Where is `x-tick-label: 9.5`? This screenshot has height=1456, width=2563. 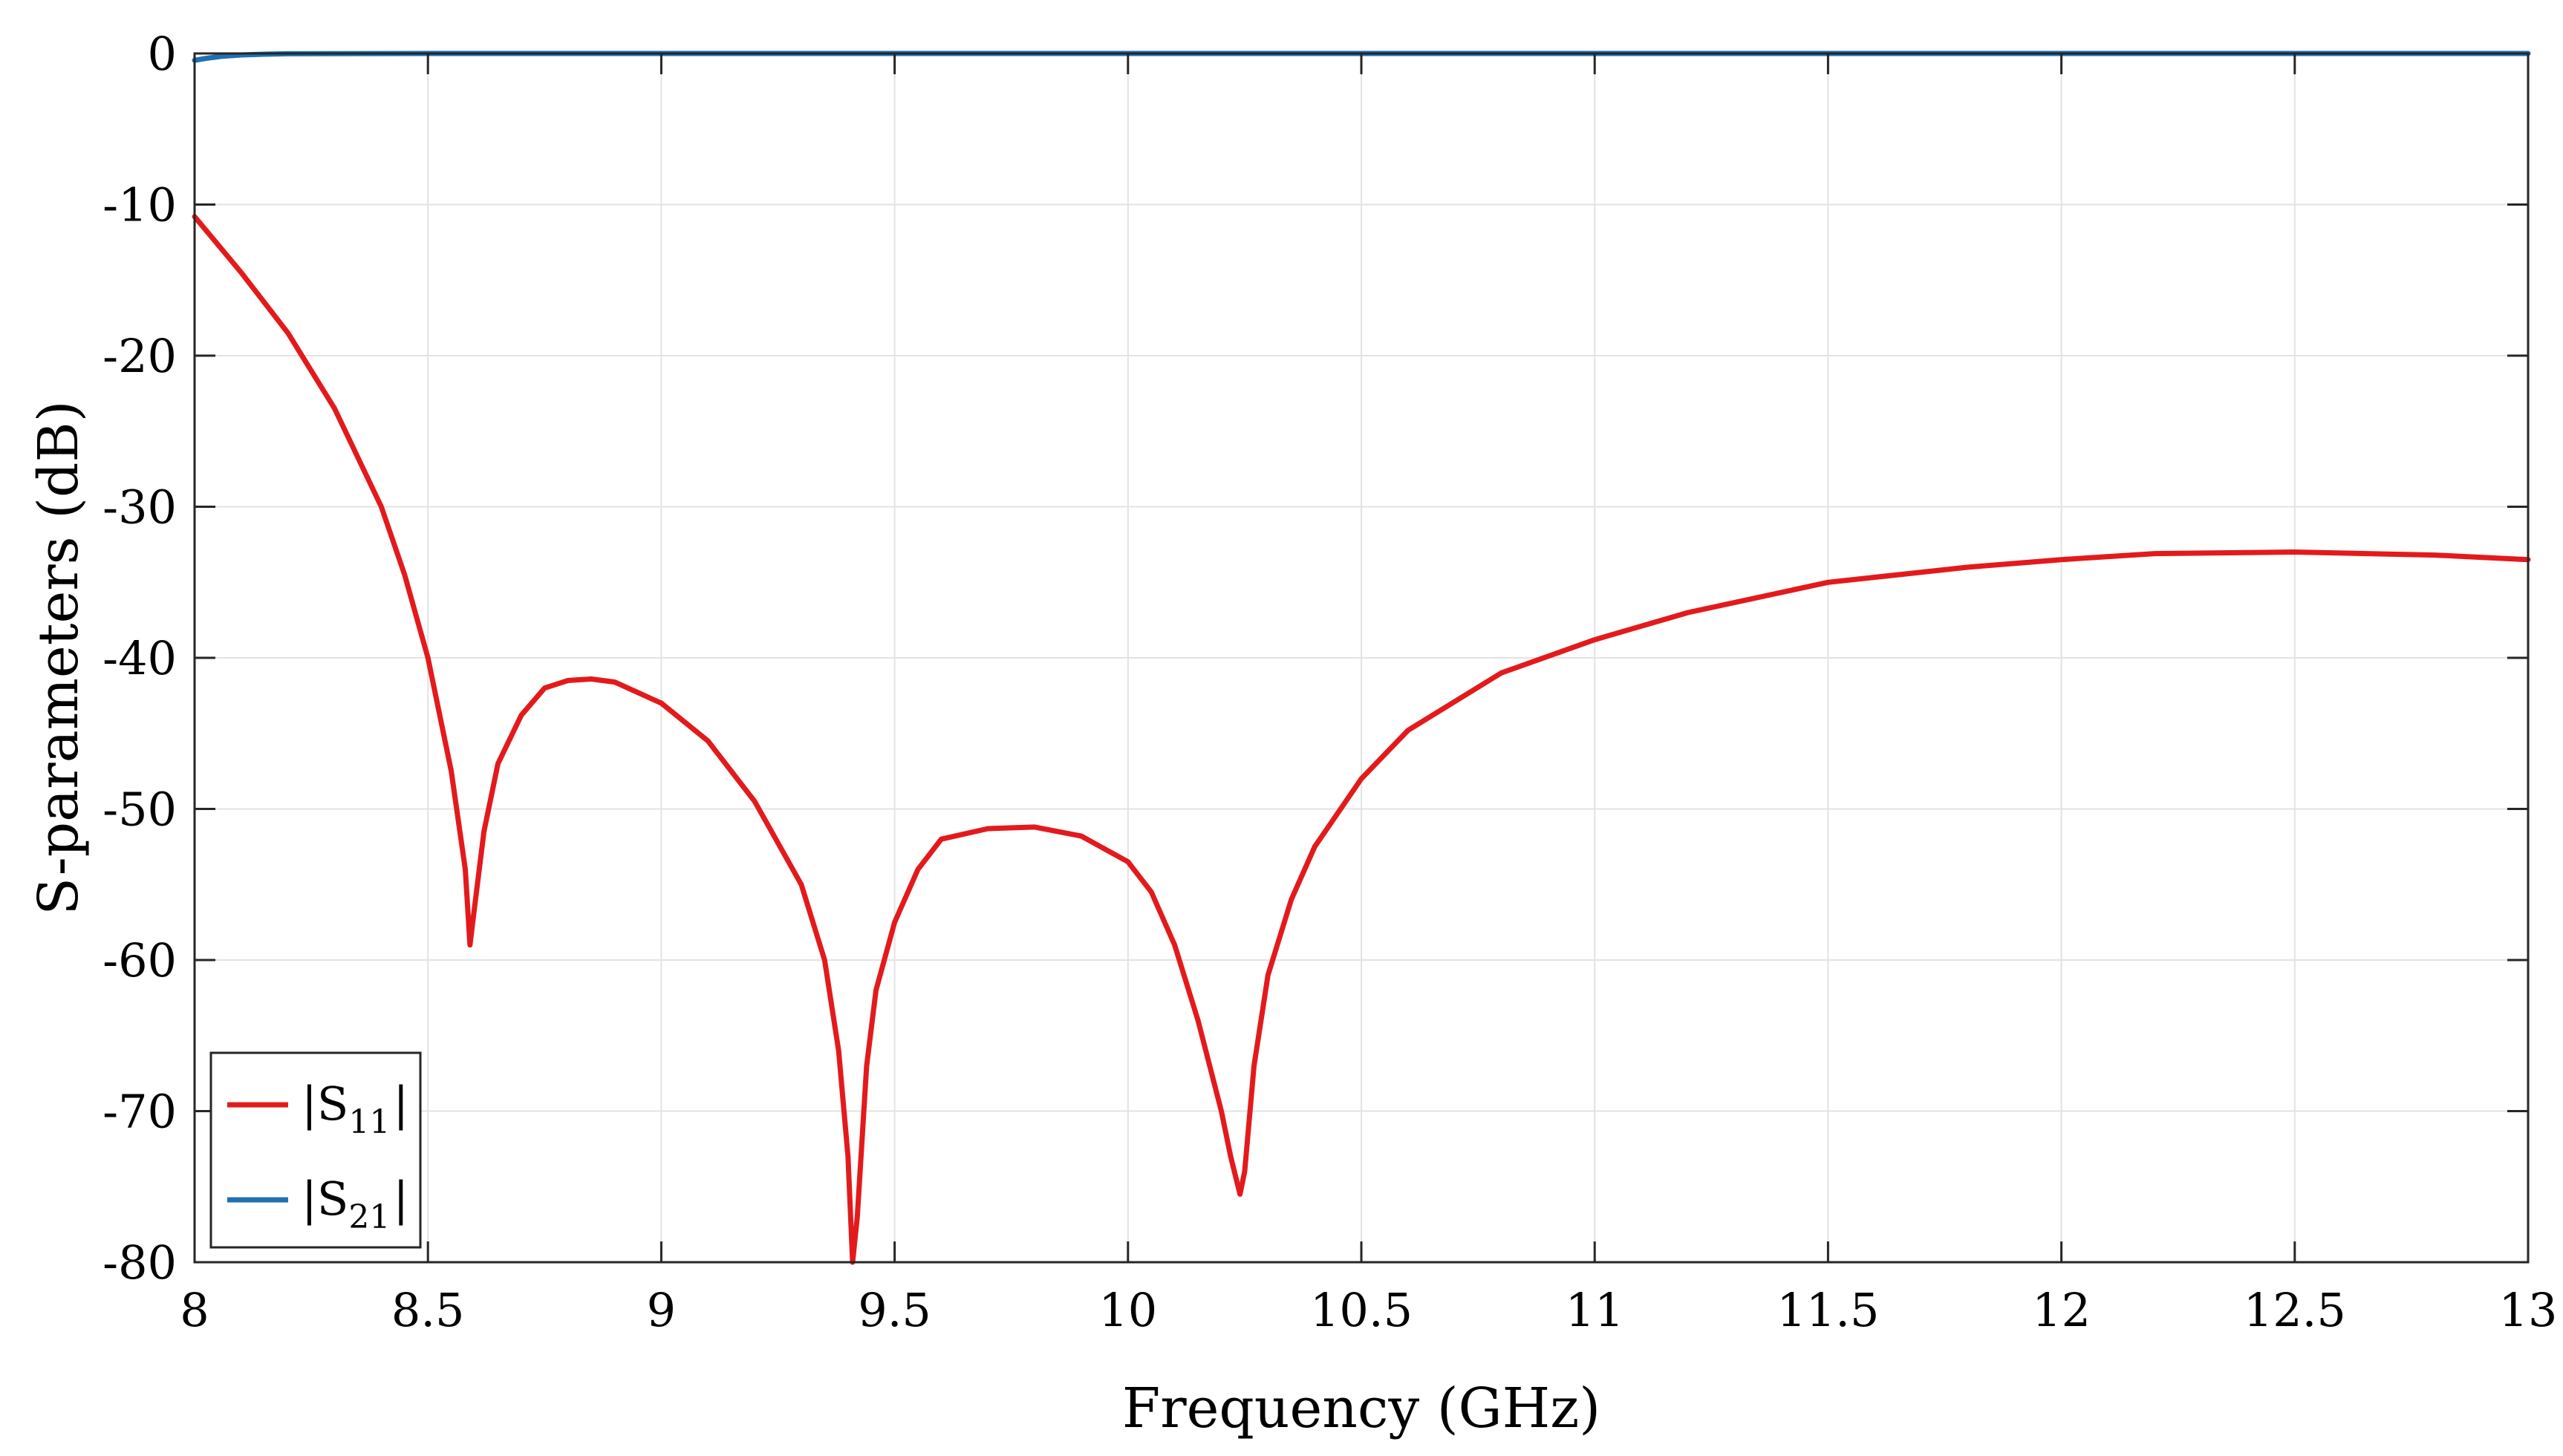
x-tick-label: 9.5 is located at coordinates (894, 1310).